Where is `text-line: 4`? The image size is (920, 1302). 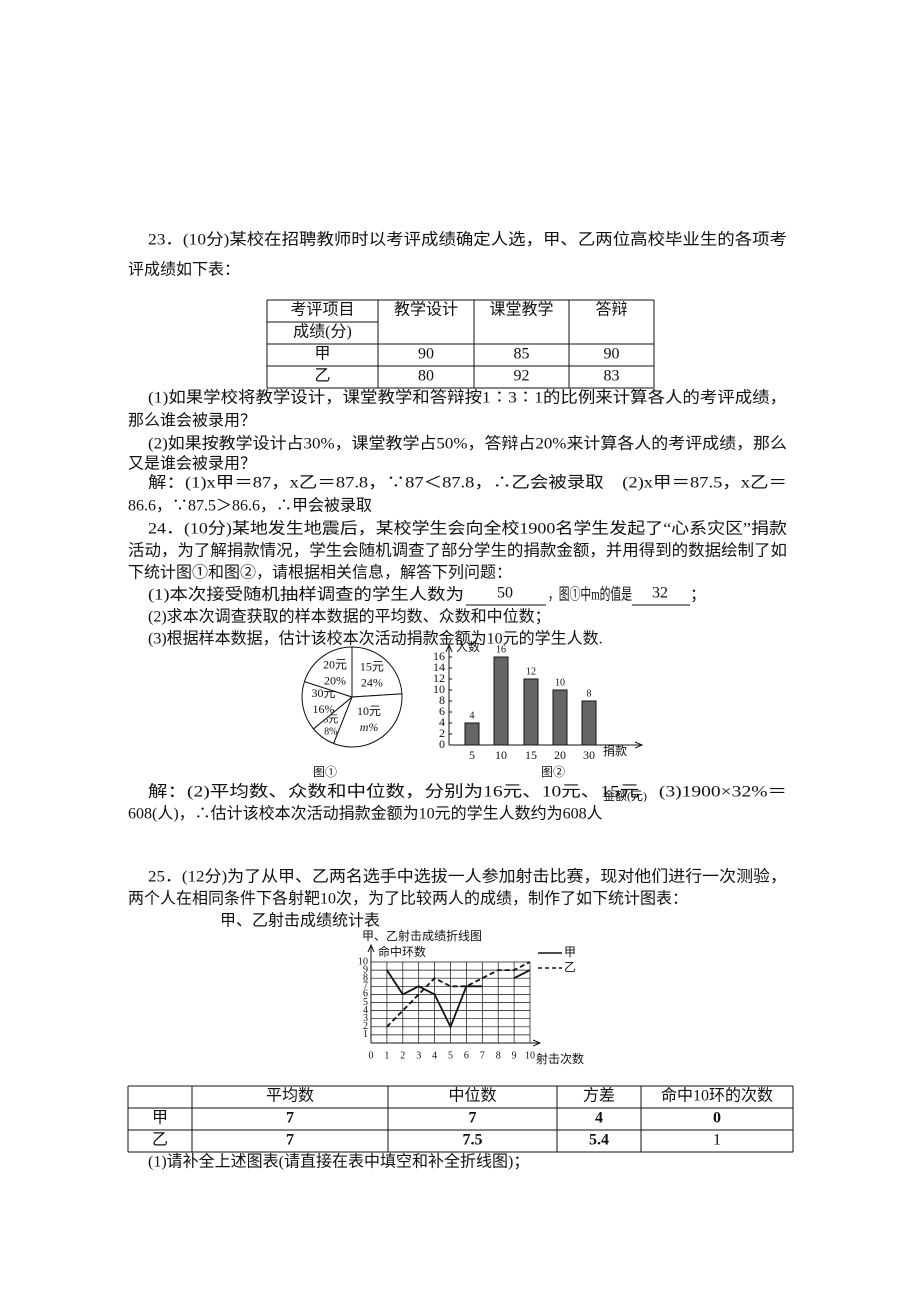 text-line: 4 is located at coordinates (599, 1118).